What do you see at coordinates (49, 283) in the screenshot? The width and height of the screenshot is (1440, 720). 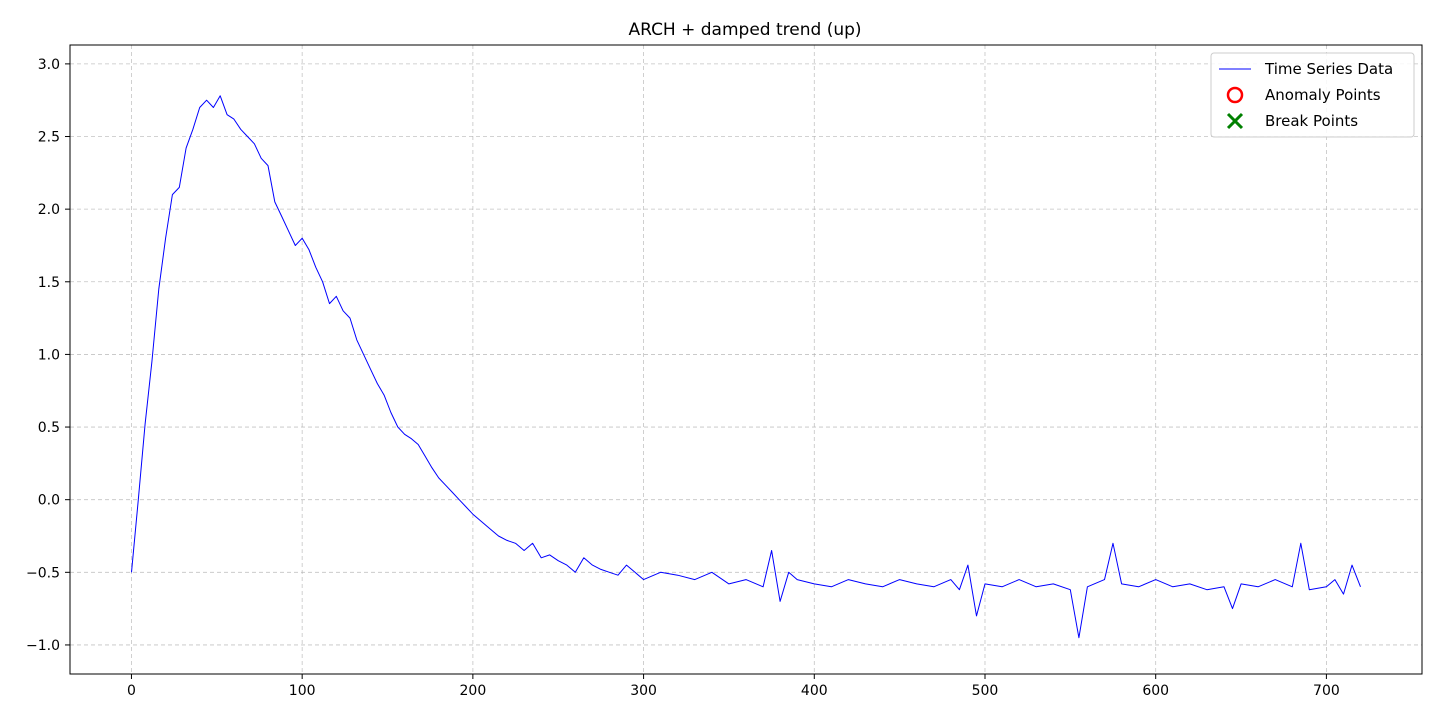 I see `y-tick-label-5: 1.5` at bounding box center [49, 283].